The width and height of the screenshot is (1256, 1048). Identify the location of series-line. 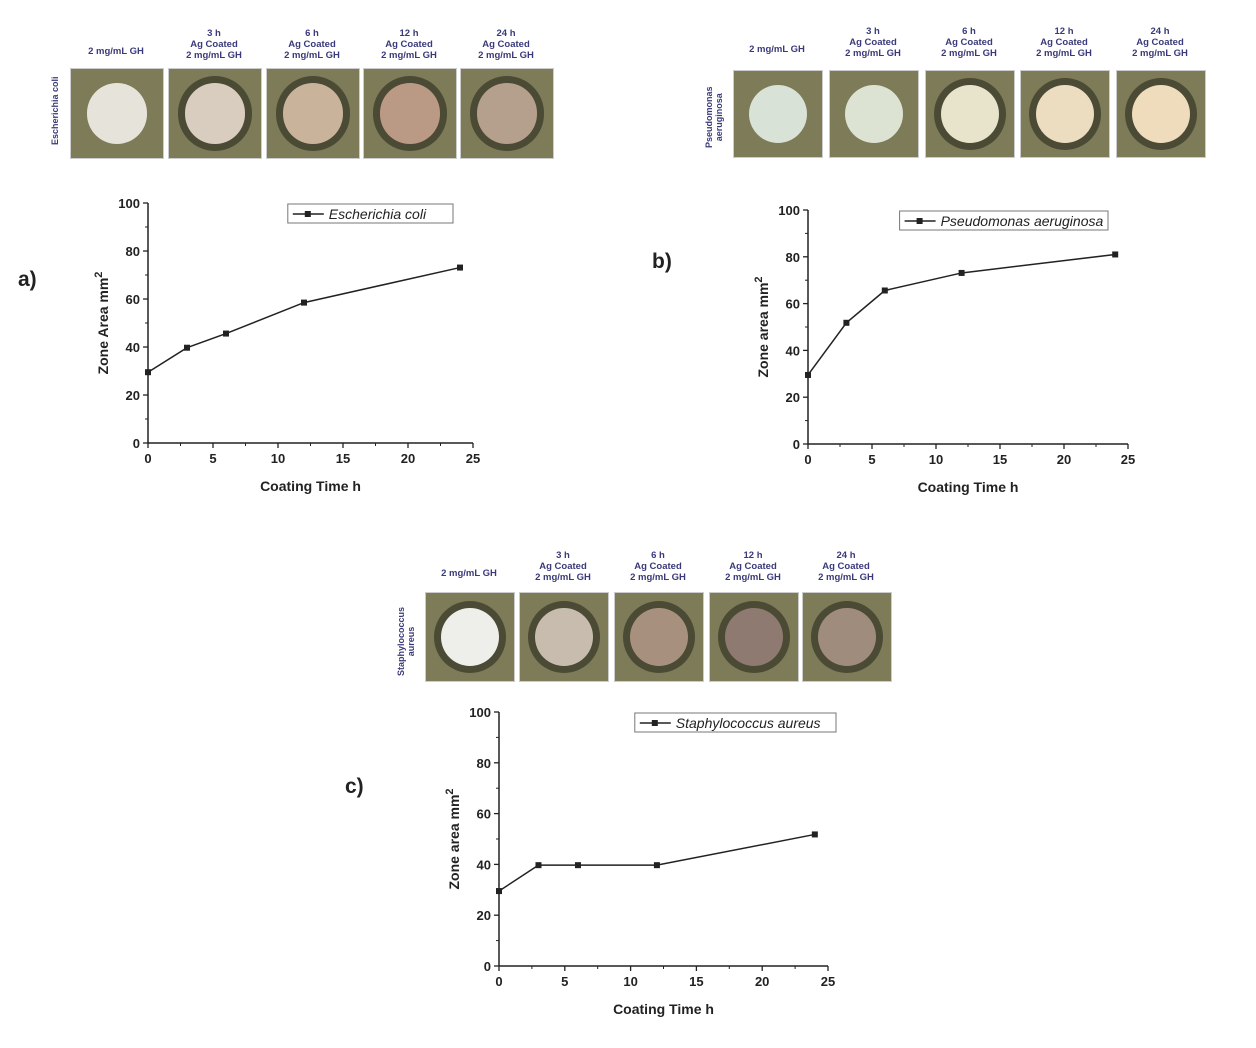
(304, 319).